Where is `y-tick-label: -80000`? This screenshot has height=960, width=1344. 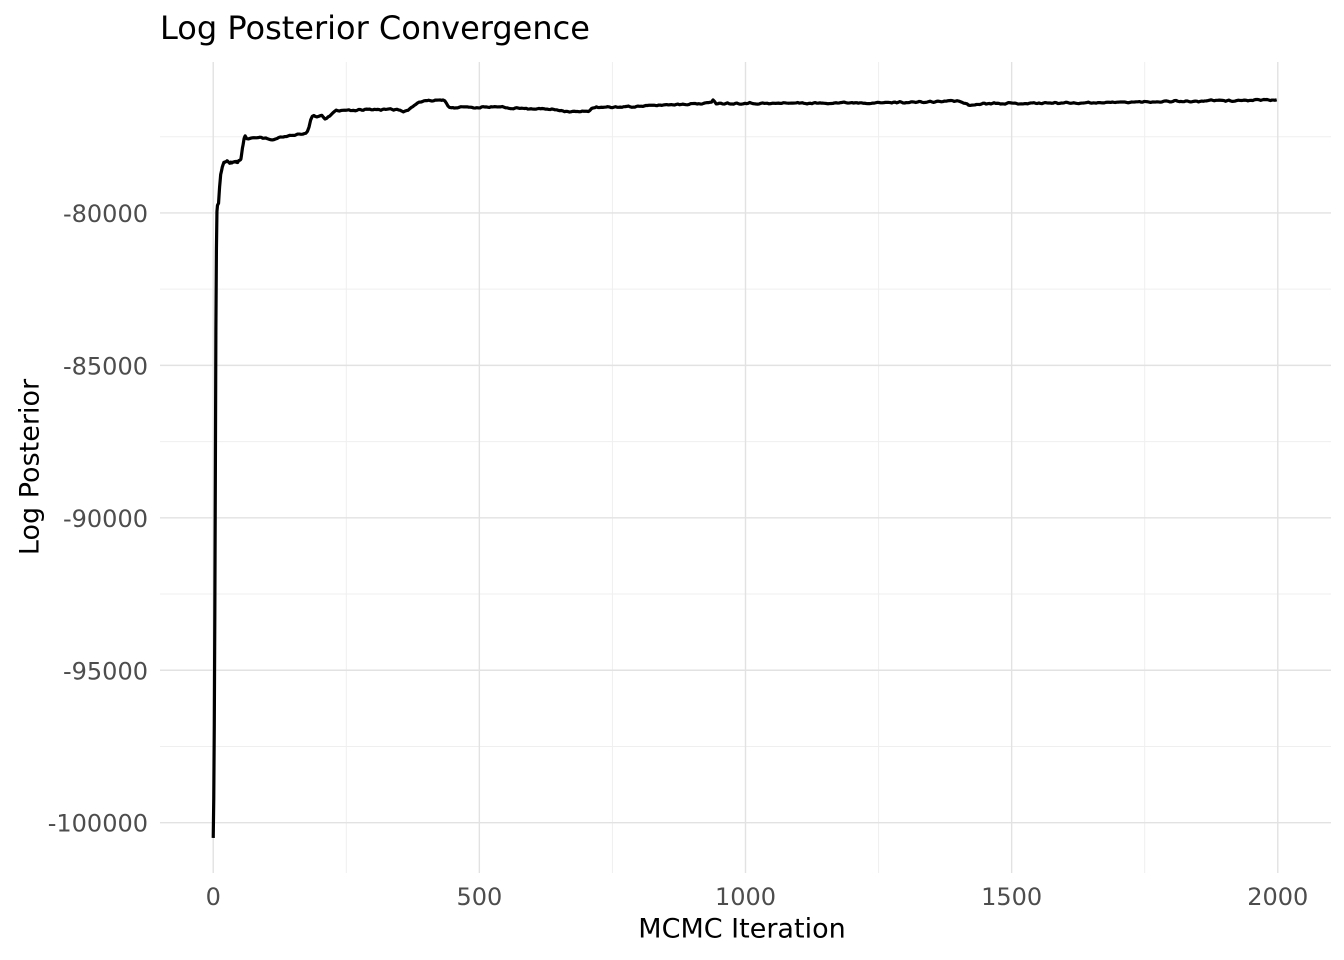 y-tick-label: -80000 is located at coordinates (105, 214).